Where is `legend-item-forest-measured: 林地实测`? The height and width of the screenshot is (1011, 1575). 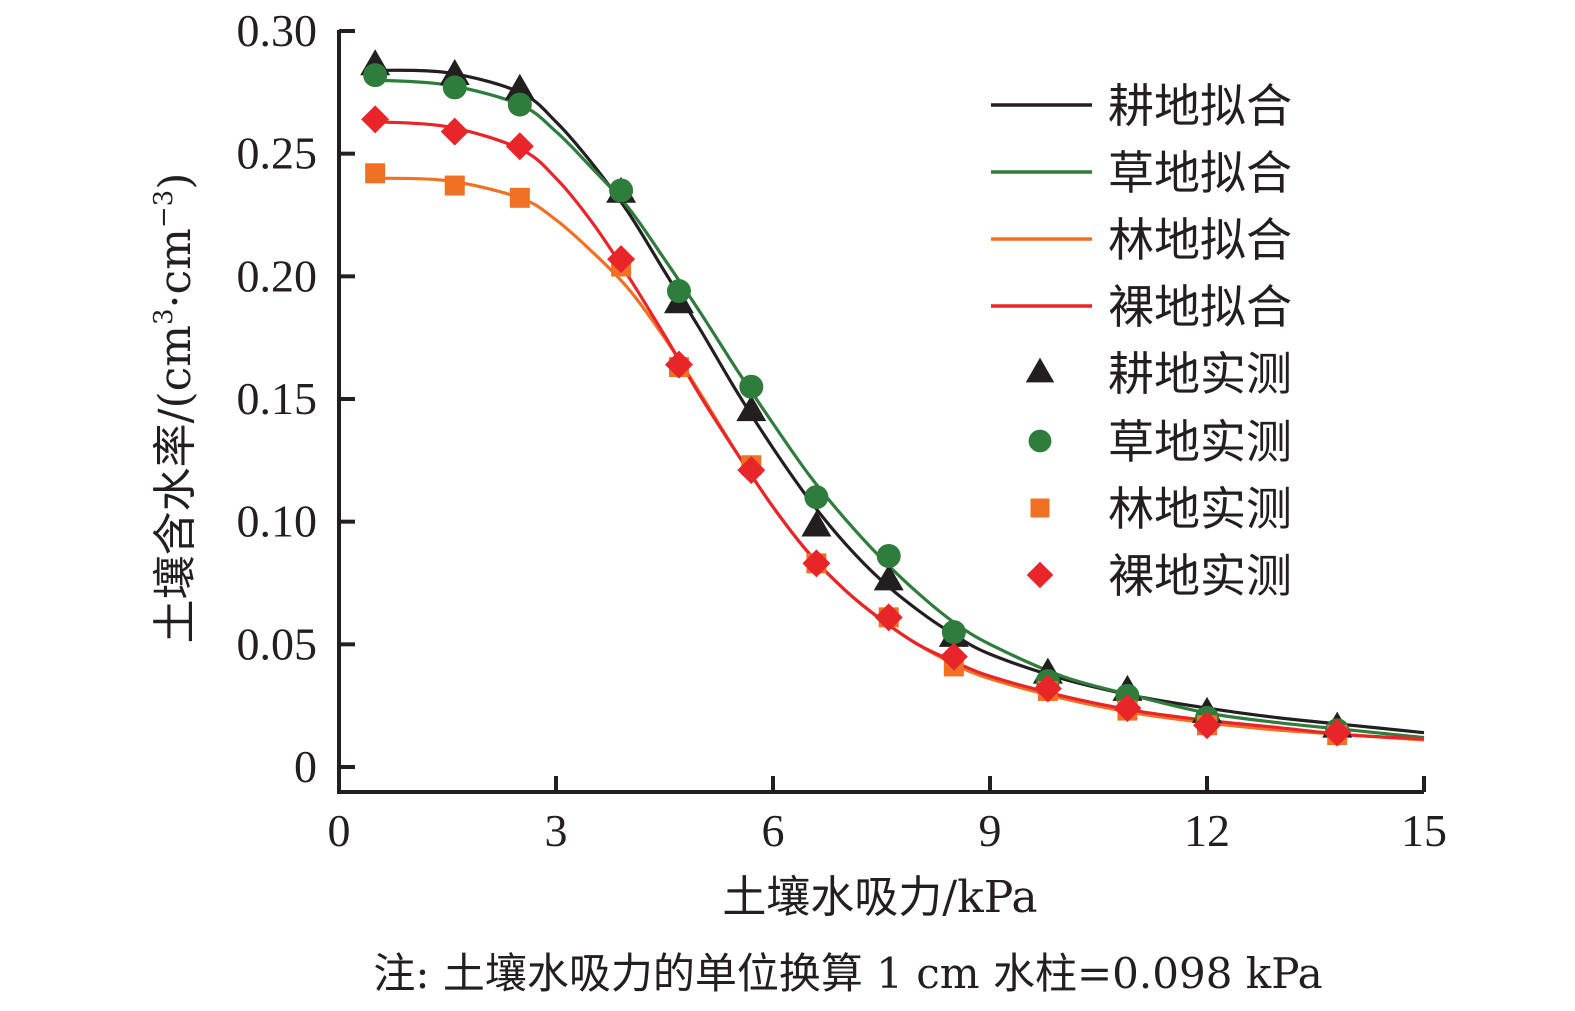
legend-item-forest-measured: 林地实测 is located at coordinates (1161, 509).